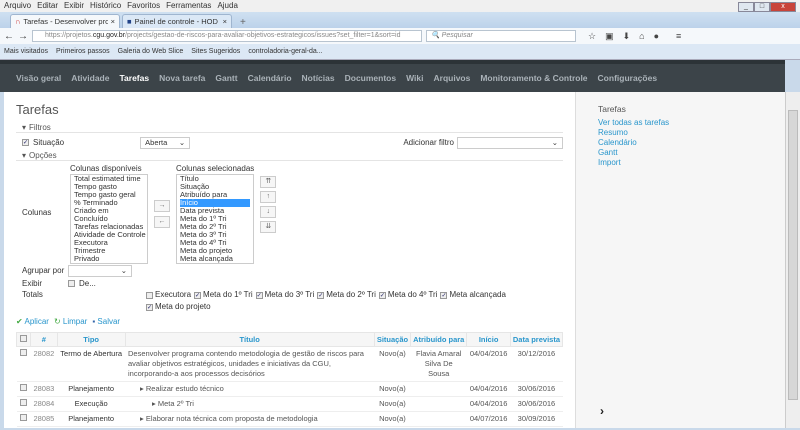 The height and width of the screenshot is (430, 800). What do you see at coordinates (634, 122) in the screenshot?
I see `sidebar-link: Ver todas as tarefas` at bounding box center [634, 122].